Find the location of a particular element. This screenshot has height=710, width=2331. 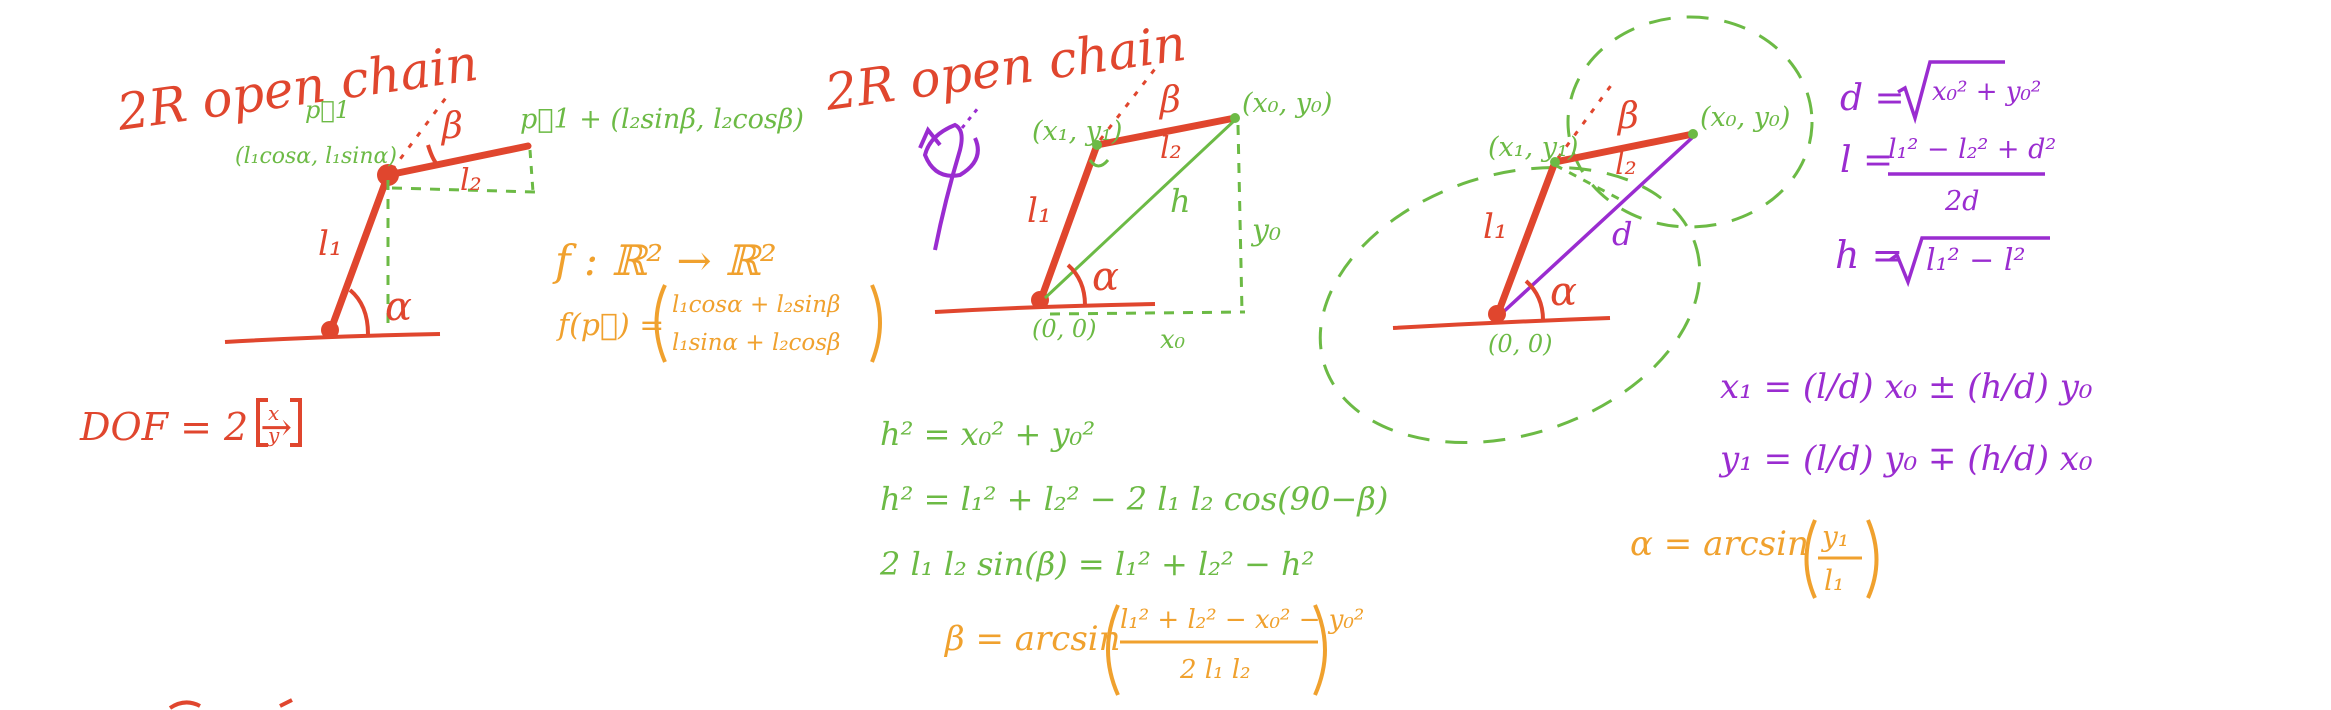

panel1-dof-y: y is located at coordinates (273, 435).